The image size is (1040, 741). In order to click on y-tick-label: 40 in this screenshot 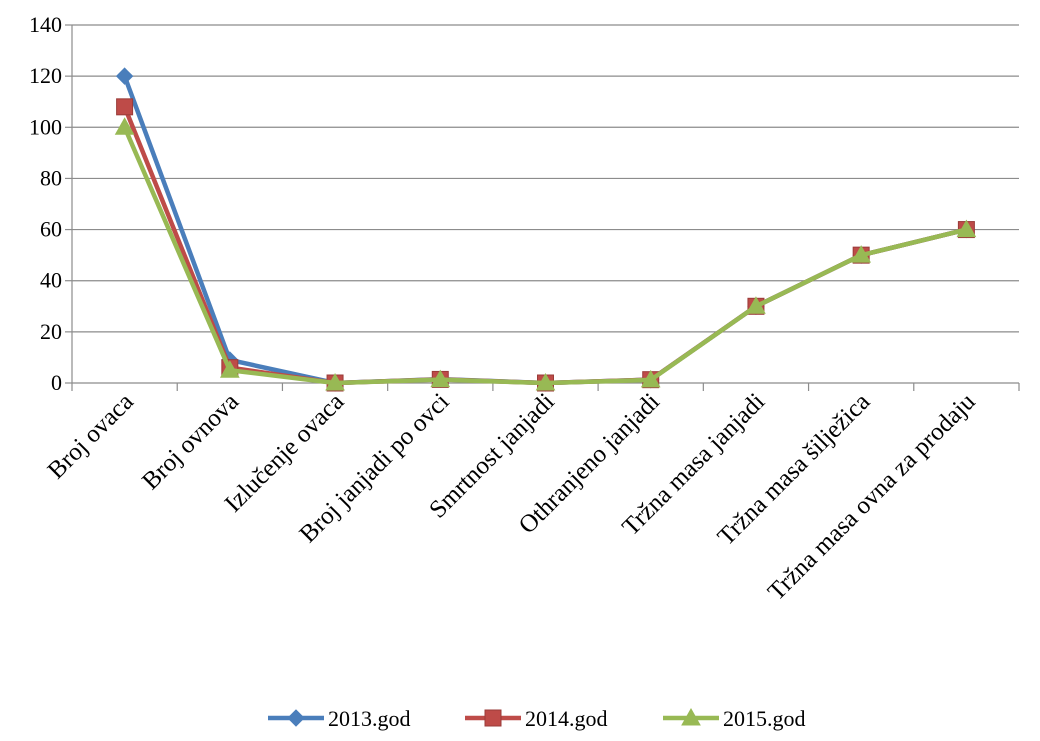, I will do `click(51, 280)`.